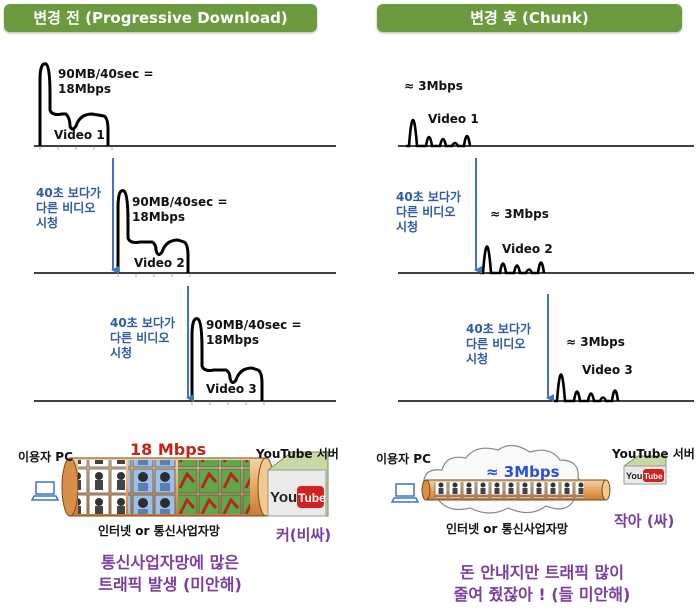 Image resolution: width=700 pixels, height=614 pixels. I want to click on logo-you-small: You, so click(634, 476).